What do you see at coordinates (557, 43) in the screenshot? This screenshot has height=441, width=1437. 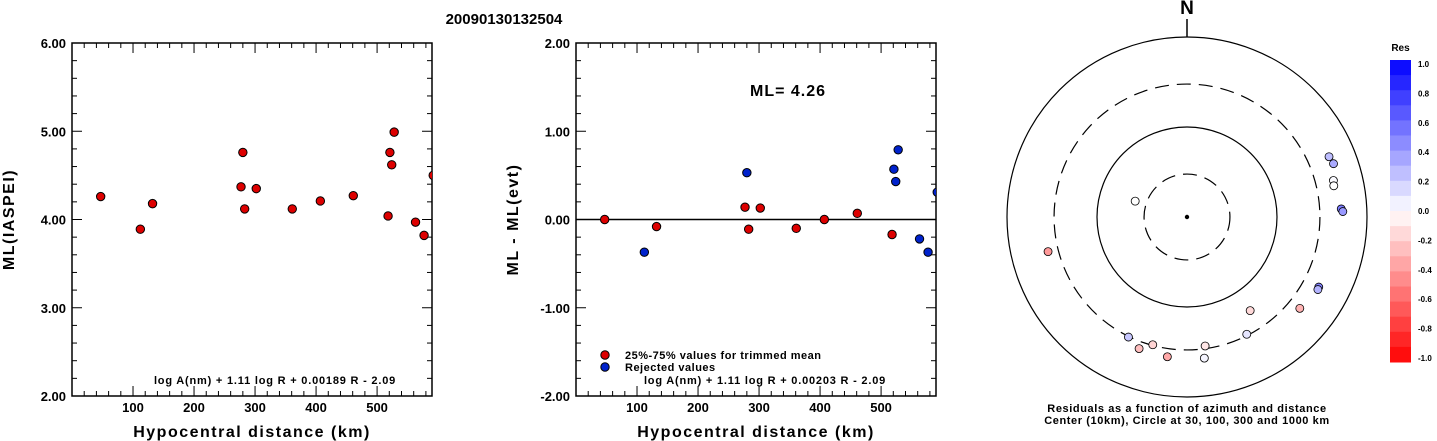 I see `y-tick-label: 2.00` at bounding box center [557, 43].